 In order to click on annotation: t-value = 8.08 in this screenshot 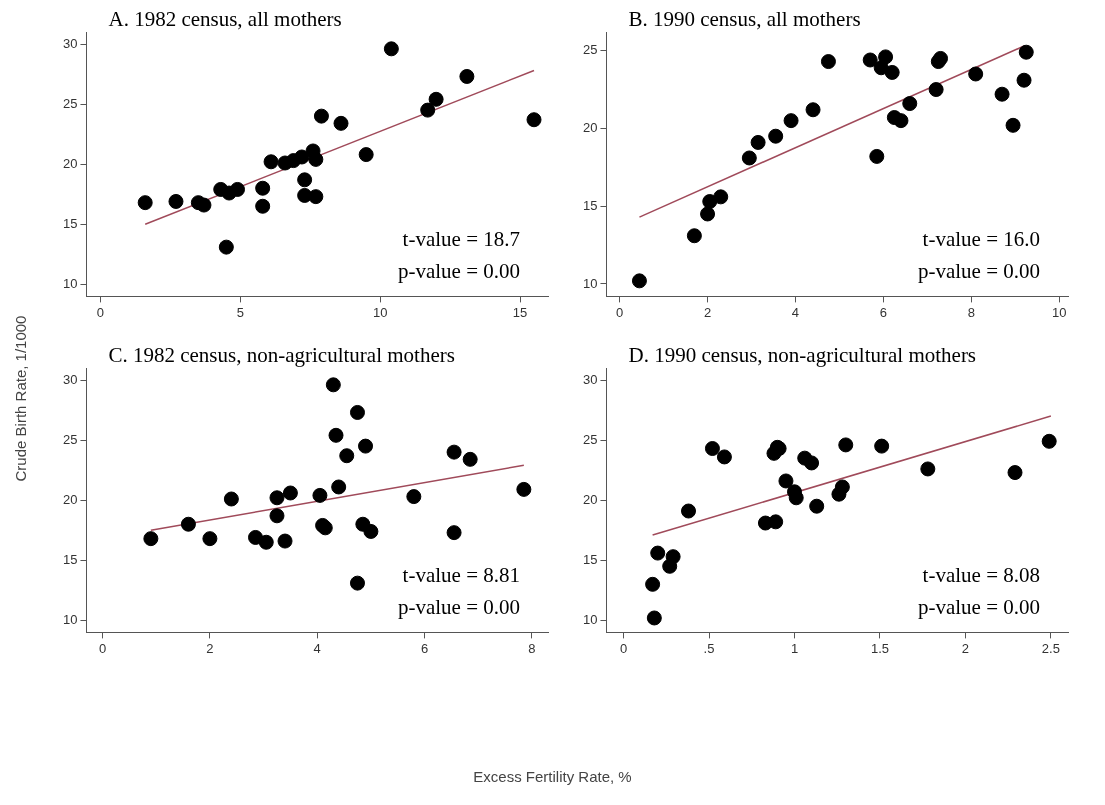, I will do `click(981, 575)`.